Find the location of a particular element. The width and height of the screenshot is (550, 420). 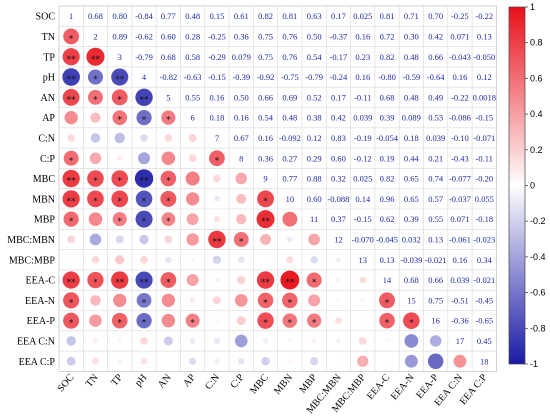

correlation-label: -0.22 is located at coordinates (460, 97).